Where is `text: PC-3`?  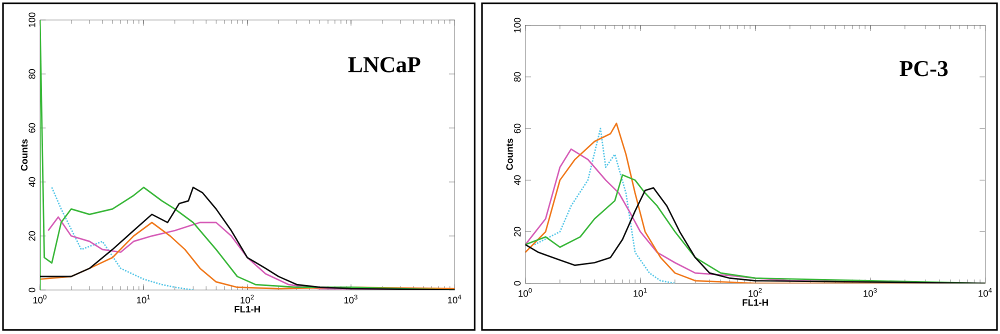
text: PC-3 is located at coordinates (924, 68).